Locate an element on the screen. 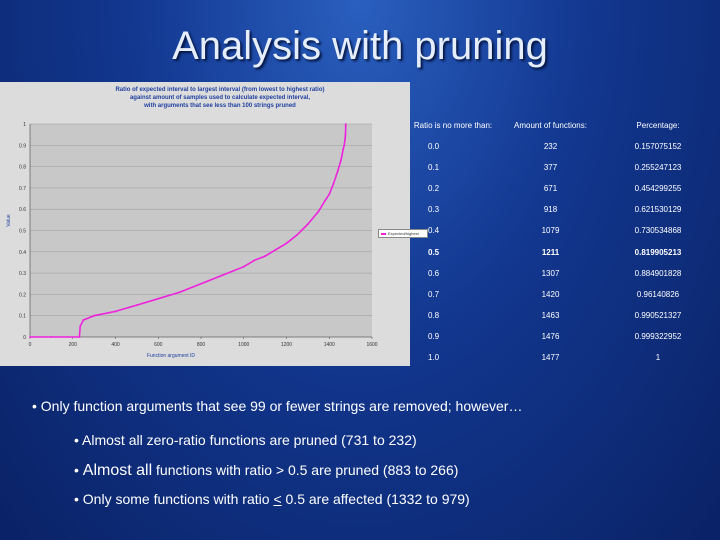 This screenshot has height=540, width=720. legend-swatch is located at coordinates (383, 233).